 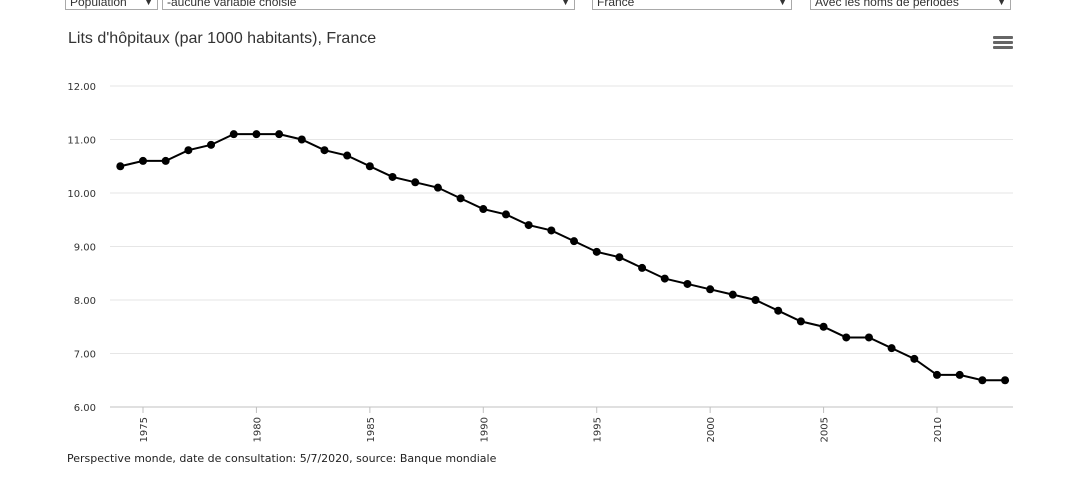 What do you see at coordinates (85, 408) in the screenshot?
I see `y-tick-label: 6.00` at bounding box center [85, 408].